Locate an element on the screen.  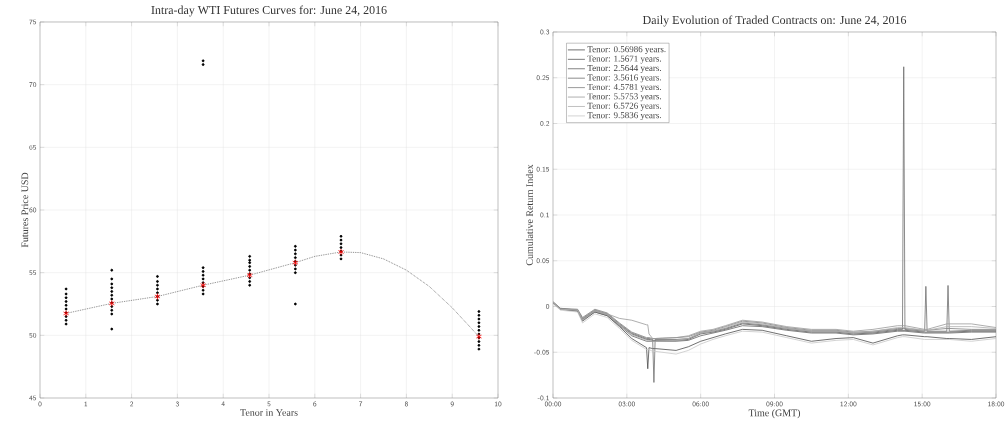
legend-label: Tenor: 5.5753 years. is located at coordinates (624, 97).